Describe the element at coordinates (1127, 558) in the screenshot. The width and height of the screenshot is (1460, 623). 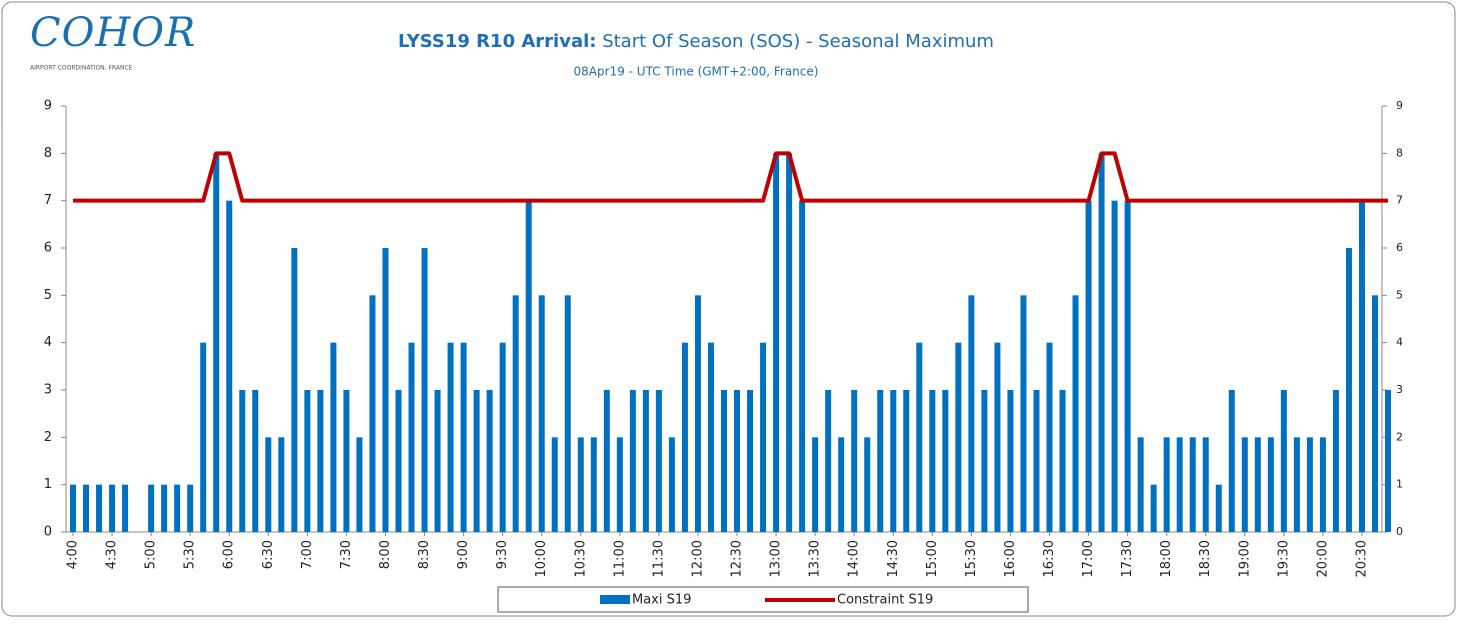
I see `x-tick-label: 17:30` at that location.